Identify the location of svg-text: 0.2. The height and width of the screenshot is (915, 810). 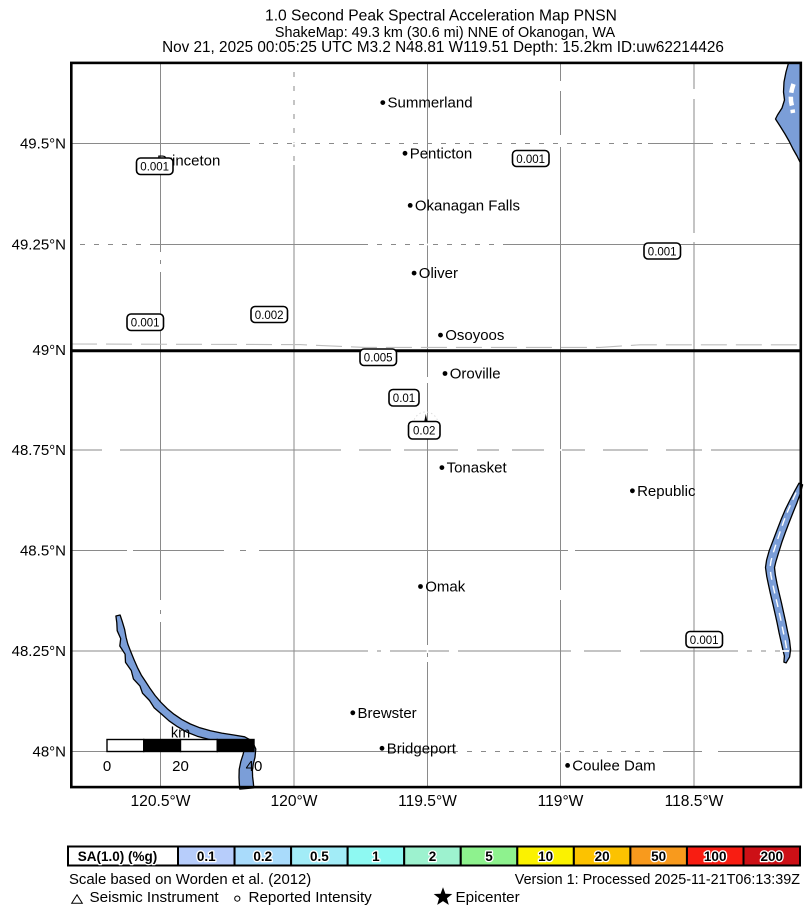
(262, 856).